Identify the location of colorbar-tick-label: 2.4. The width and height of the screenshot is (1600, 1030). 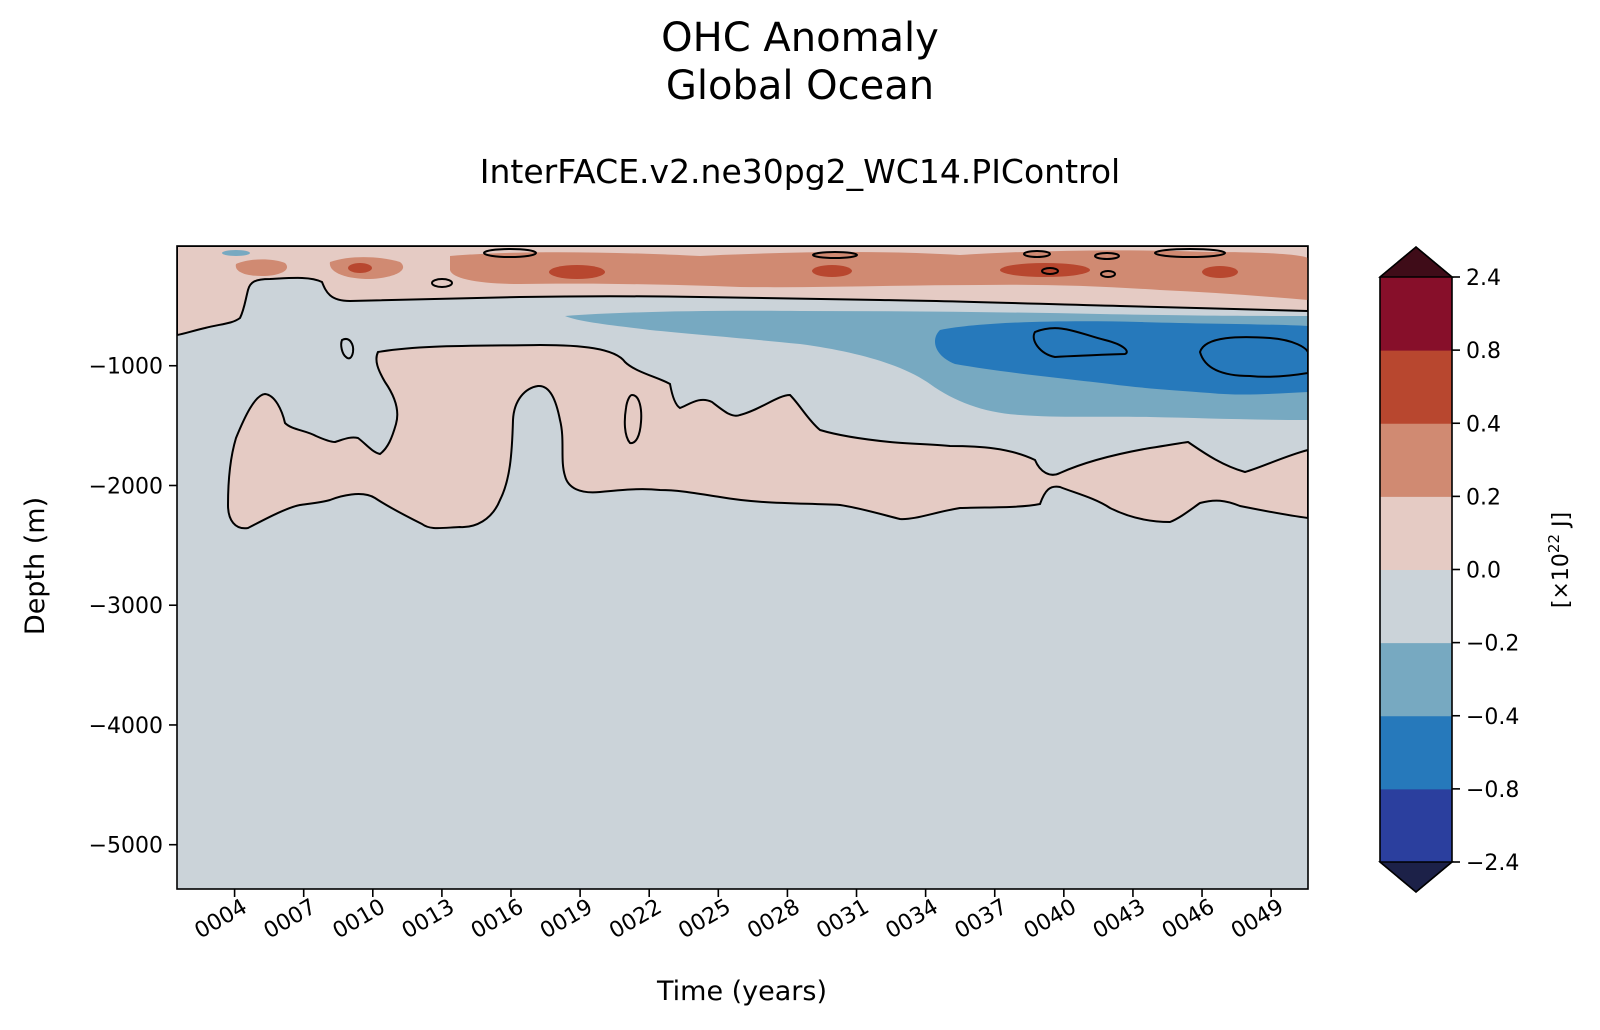
(1483, 278).